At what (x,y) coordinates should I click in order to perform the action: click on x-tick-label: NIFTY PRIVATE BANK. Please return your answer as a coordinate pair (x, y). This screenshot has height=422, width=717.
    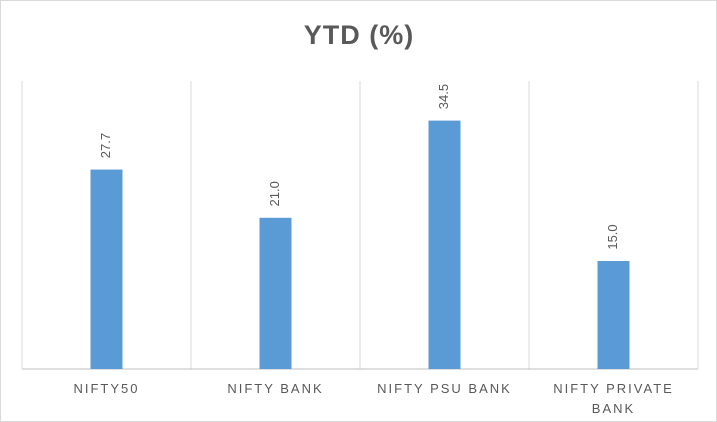
    Looking at the image, I should click on (613, 398).